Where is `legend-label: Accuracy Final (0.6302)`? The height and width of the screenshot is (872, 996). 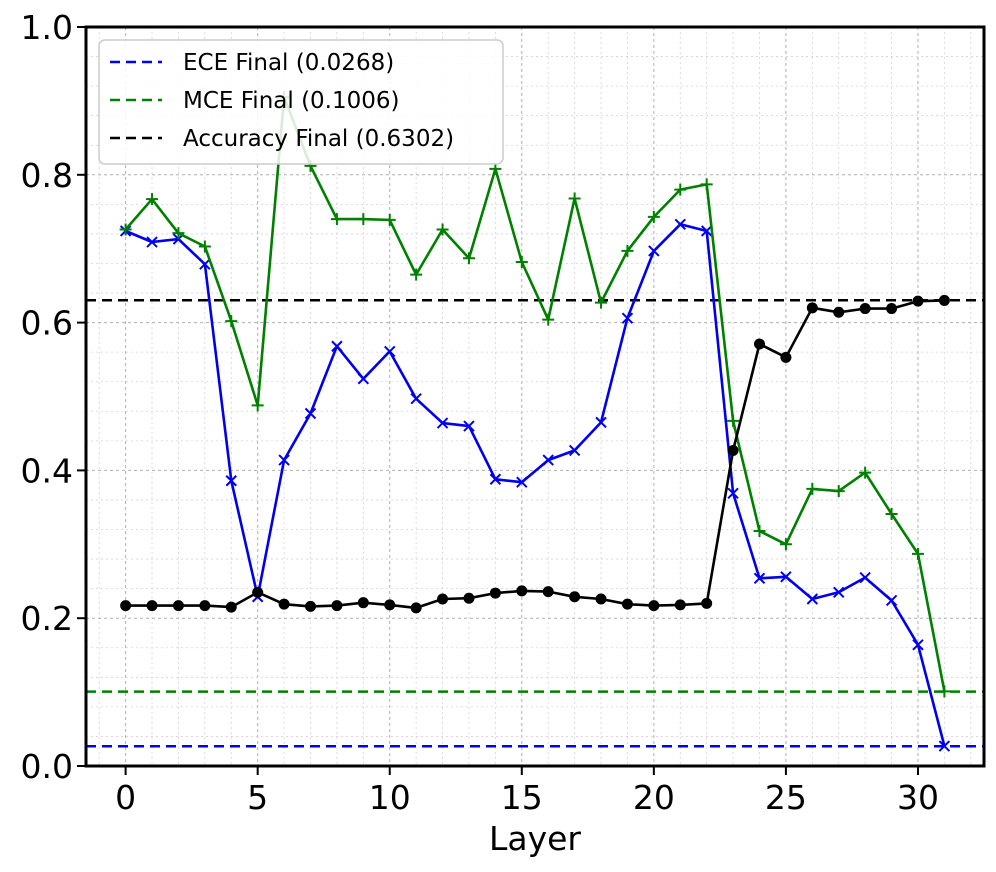
legend-label: Accuracy Final (0.6302) is located at coordinates (318, 139).